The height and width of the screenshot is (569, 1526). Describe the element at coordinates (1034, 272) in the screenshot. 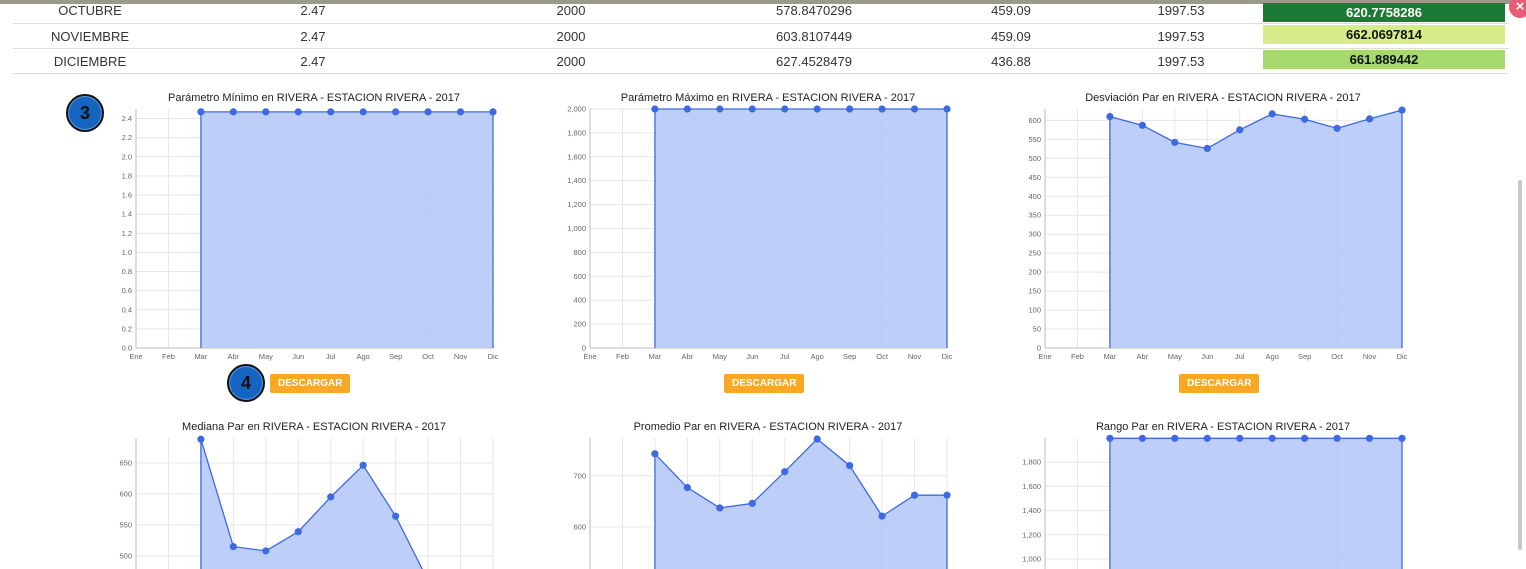

I see `y-tick-label: 200` at that location.